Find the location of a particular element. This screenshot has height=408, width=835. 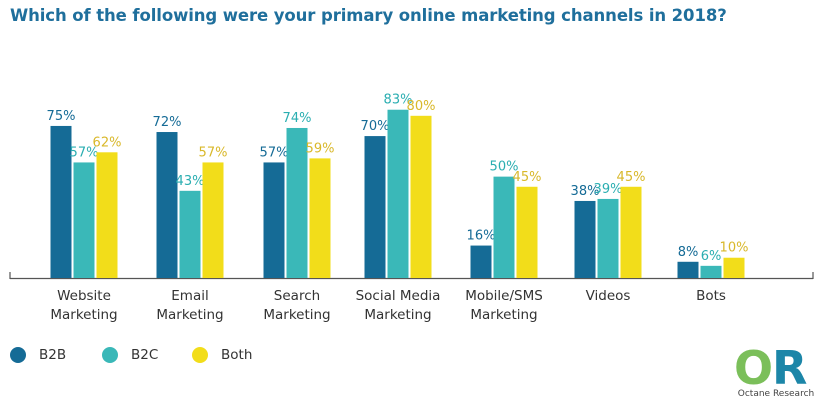

data-label-b2b-5: 38% is located at coordinates (585, 191).